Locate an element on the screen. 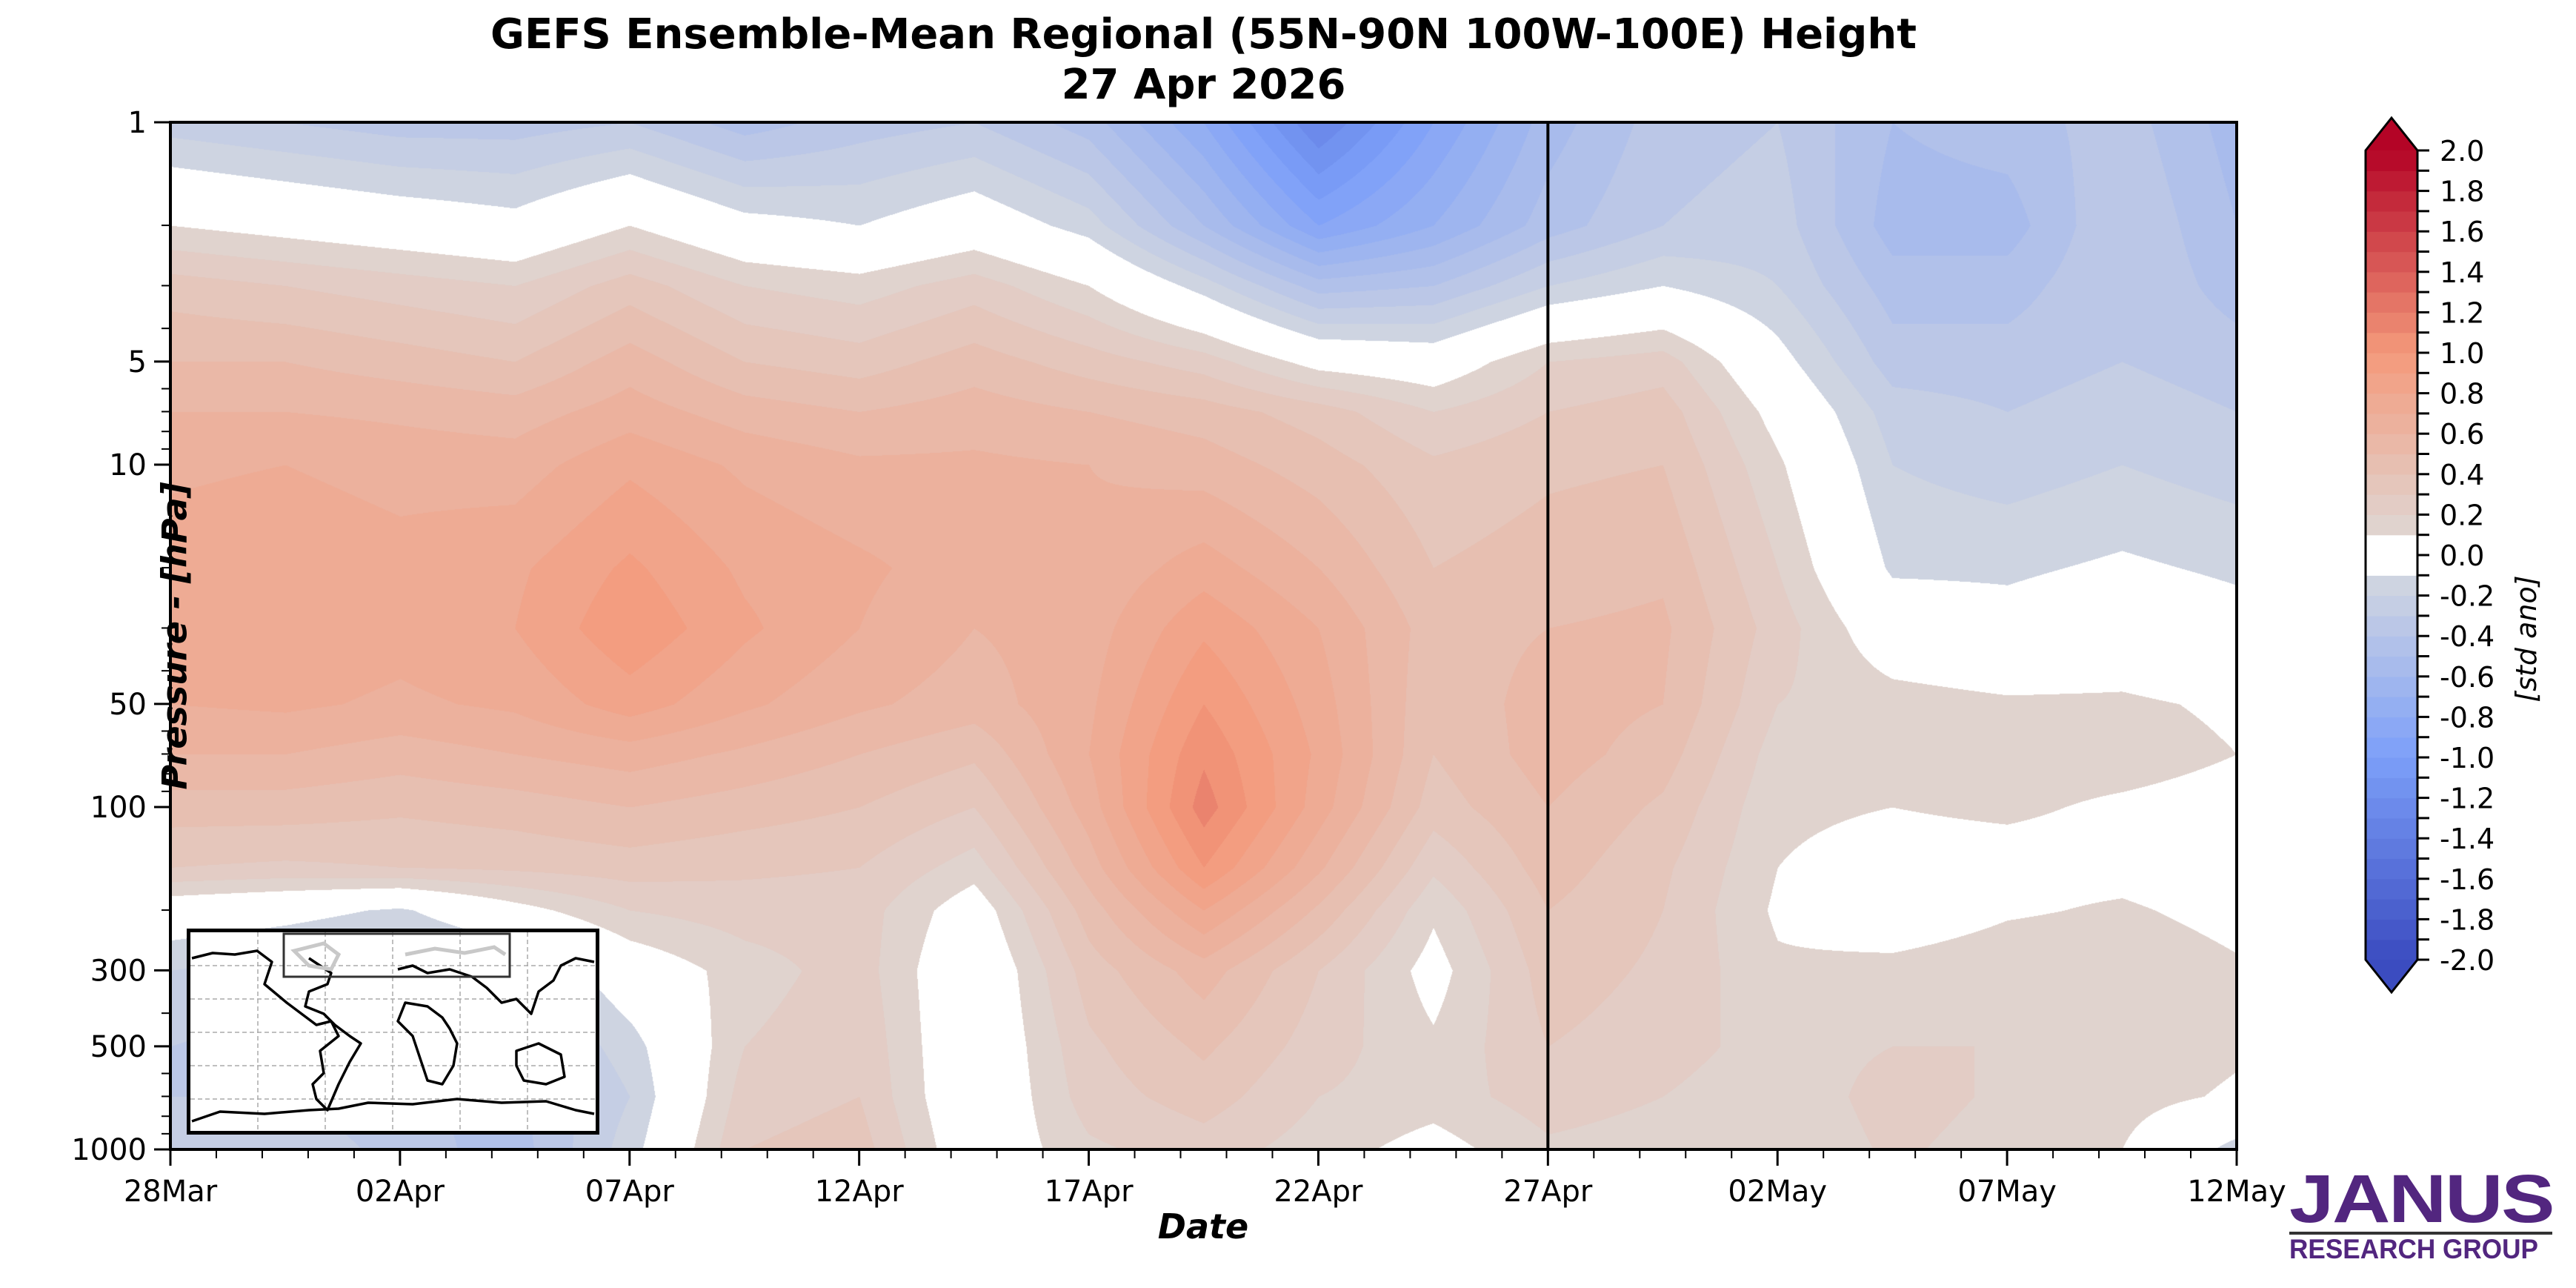 The height and width of the screenshot is (1288, 2576). logo-subtitle: RESEARCH GROUP is located at coordinates (2413, 1249).